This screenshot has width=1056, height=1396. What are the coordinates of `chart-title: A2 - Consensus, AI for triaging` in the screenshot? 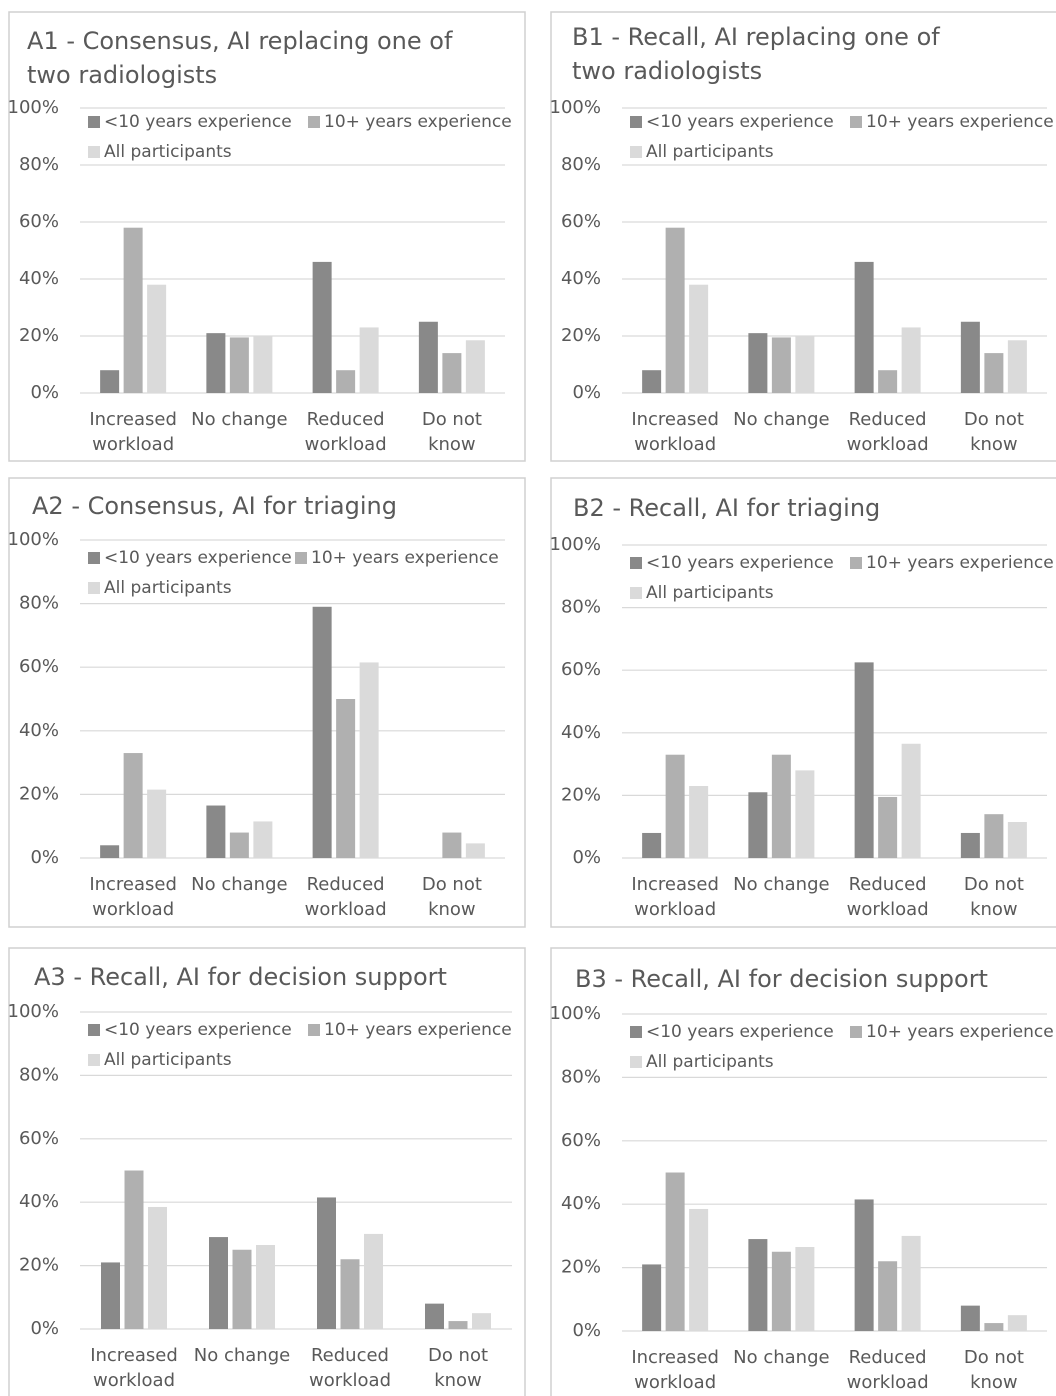 It's located at (214, 506).